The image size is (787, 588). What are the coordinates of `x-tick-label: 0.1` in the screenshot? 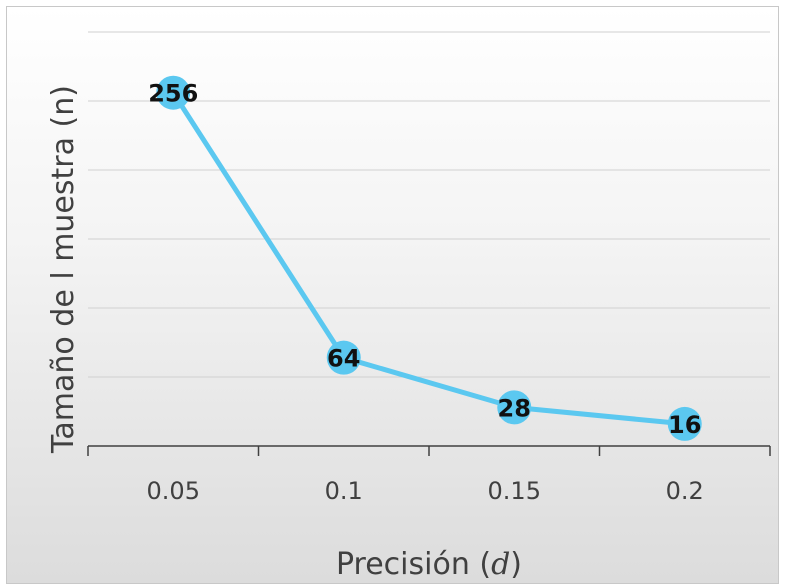 It's located at (344, 491).